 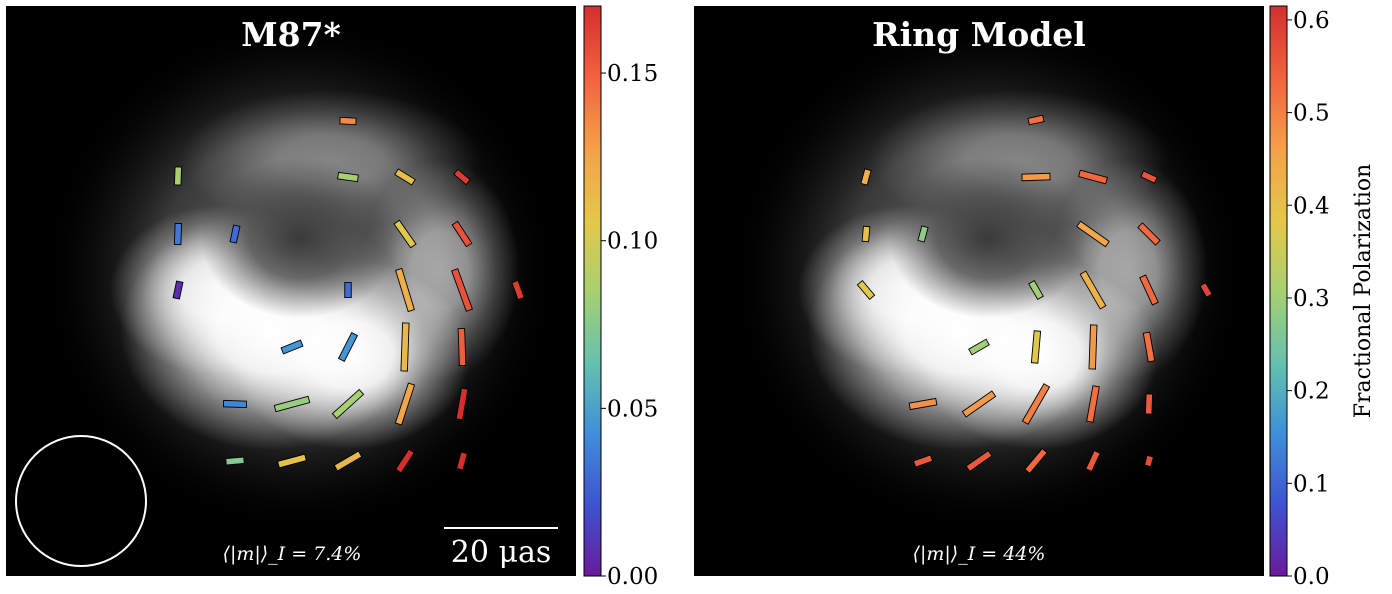 What do you see at coordinates (1311, 577) in the screenshot?
I see `colorbar-tick-label: 0.0` at bounding box center [1311, 577].